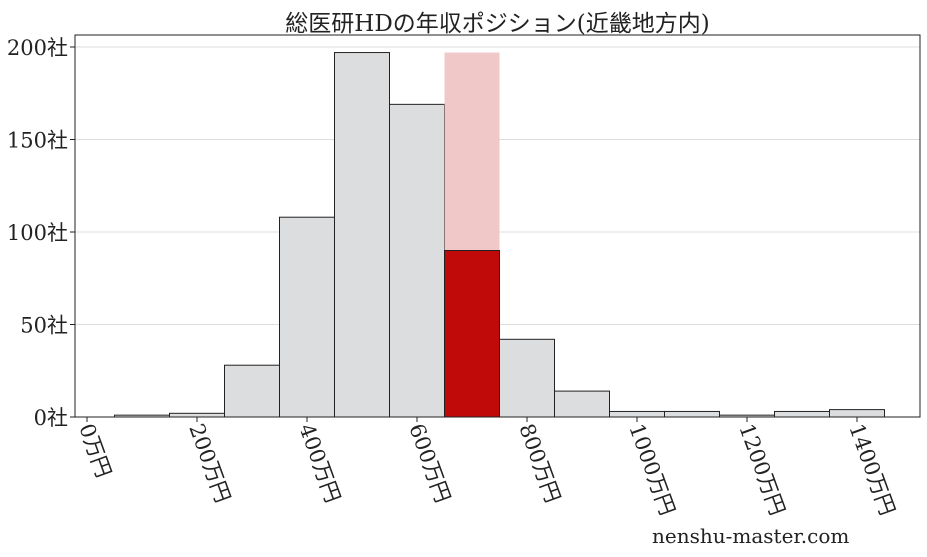 The width and height of the screenshot is (927, 557). I want to click on y-tick-label: 0社, so click(51, 418).